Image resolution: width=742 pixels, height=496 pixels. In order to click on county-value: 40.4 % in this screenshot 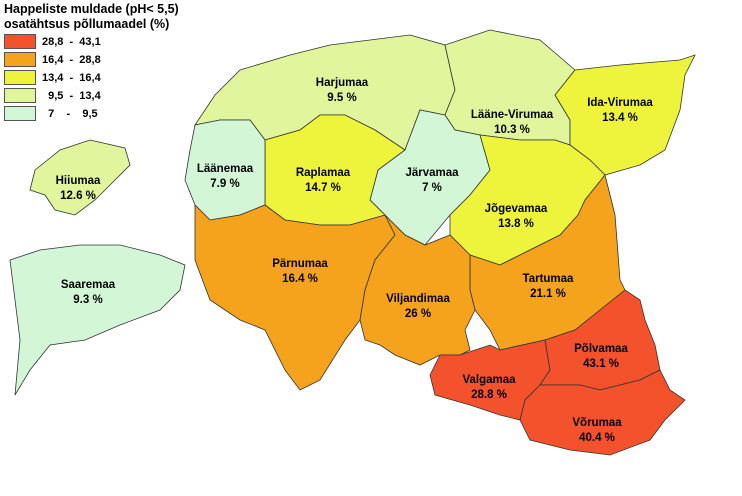, I will do `click(597, 438)`.